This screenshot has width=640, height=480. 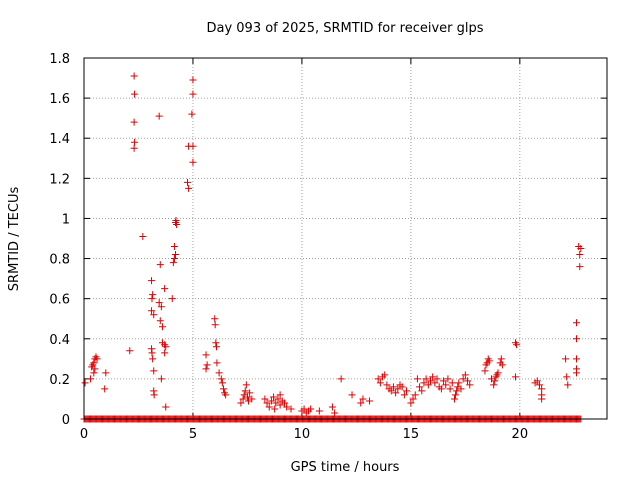 I want to click on y-tick-label: 1, so click(x=66, y=219).